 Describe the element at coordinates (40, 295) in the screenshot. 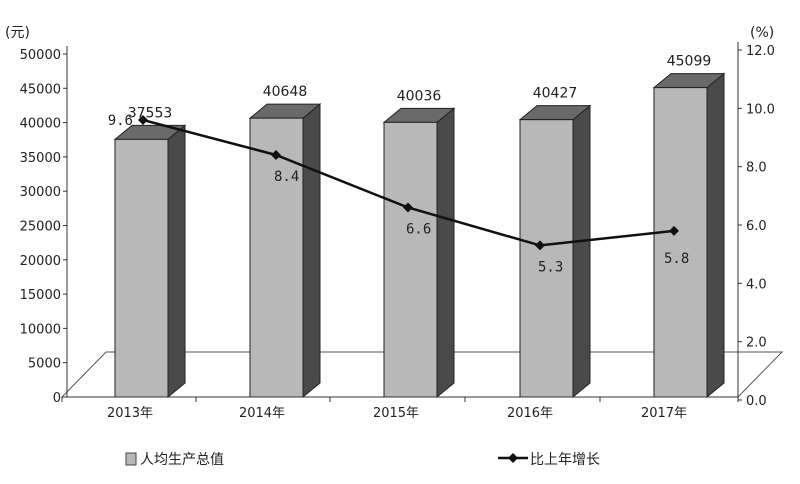

I see `left-tick-label: 15000` at that location.